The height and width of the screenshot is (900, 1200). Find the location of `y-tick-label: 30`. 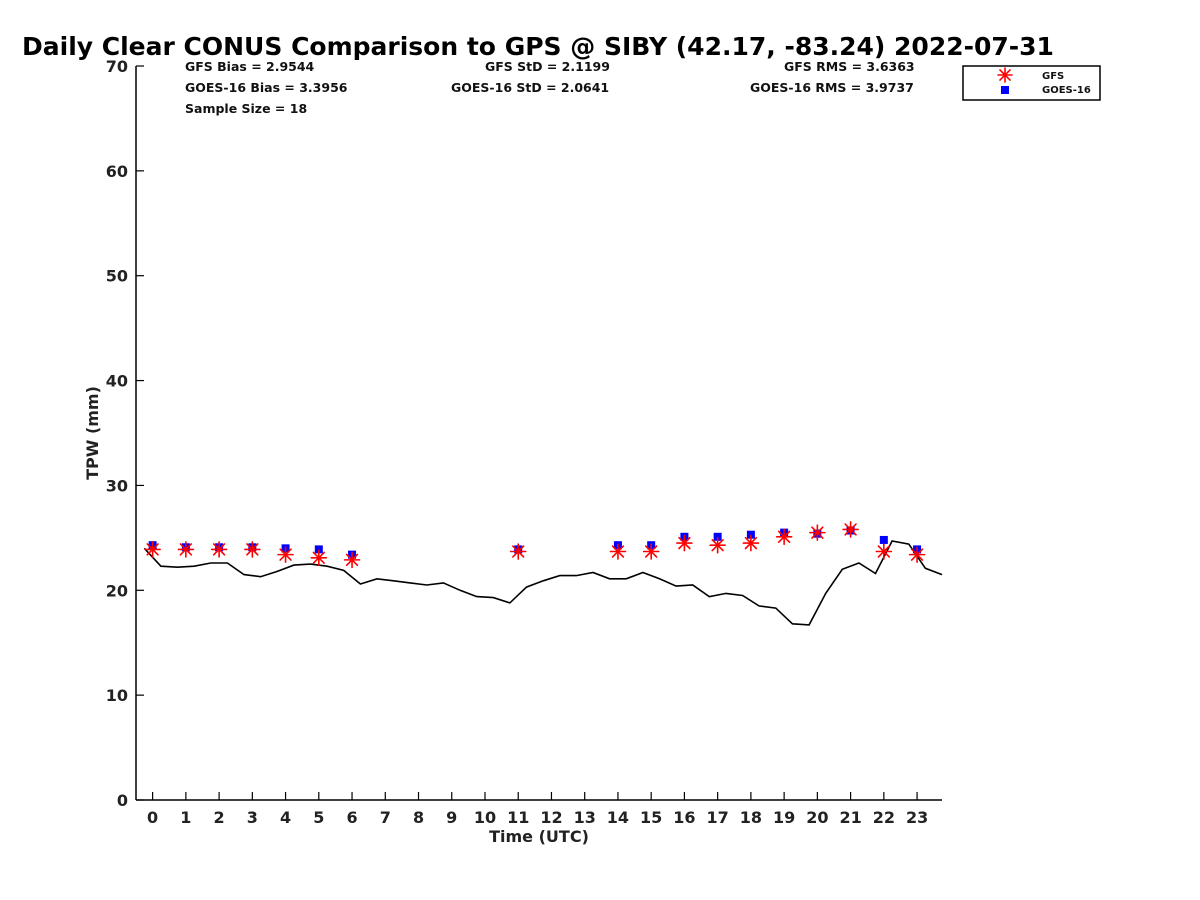

y-tick-label: 30 is located at coordinates (117, 485).